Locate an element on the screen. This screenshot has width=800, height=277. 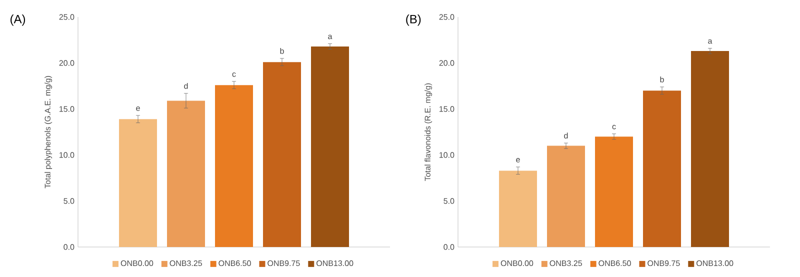
y-axis-title: Total flavonoids (R.E. mg/g) is located at coordinates (428, 132).